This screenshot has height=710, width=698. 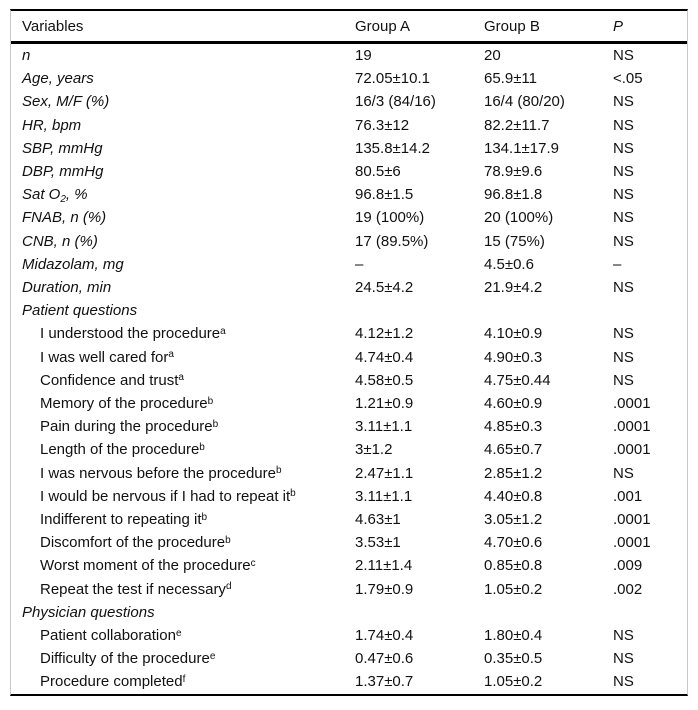 What do you see at coordinates (628, 496) in the screenshot?
I see `p-value: .001` at bounding box center [628, 496].